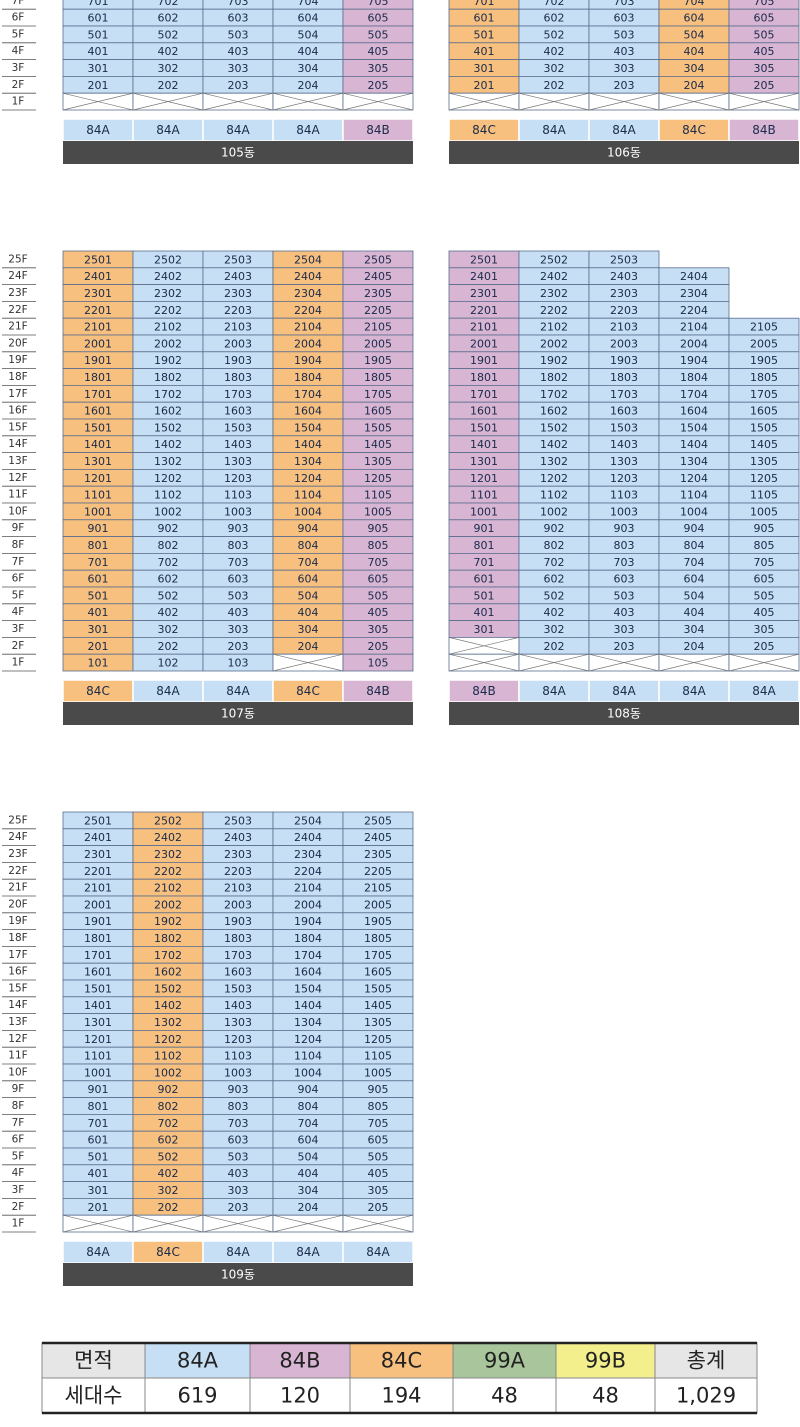 Image resolution: width=800 pixels, height=1427 pixels. Describe the element at coordinates (764, 528) in the screenshot. I see `unit-number: 905` at that location.